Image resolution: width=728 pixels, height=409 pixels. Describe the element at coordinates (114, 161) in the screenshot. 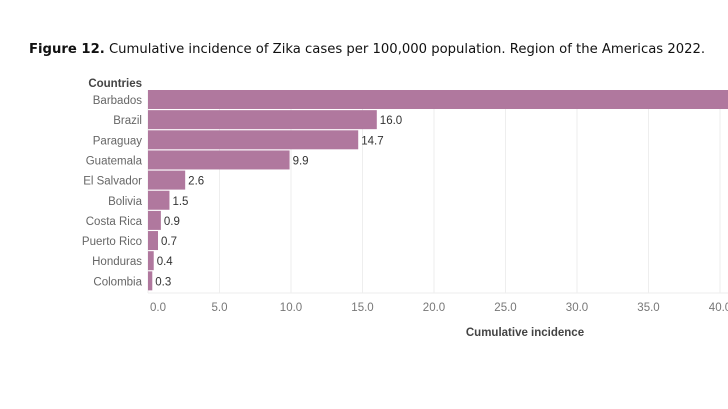

I see `category-label: Guatemala` at that location.